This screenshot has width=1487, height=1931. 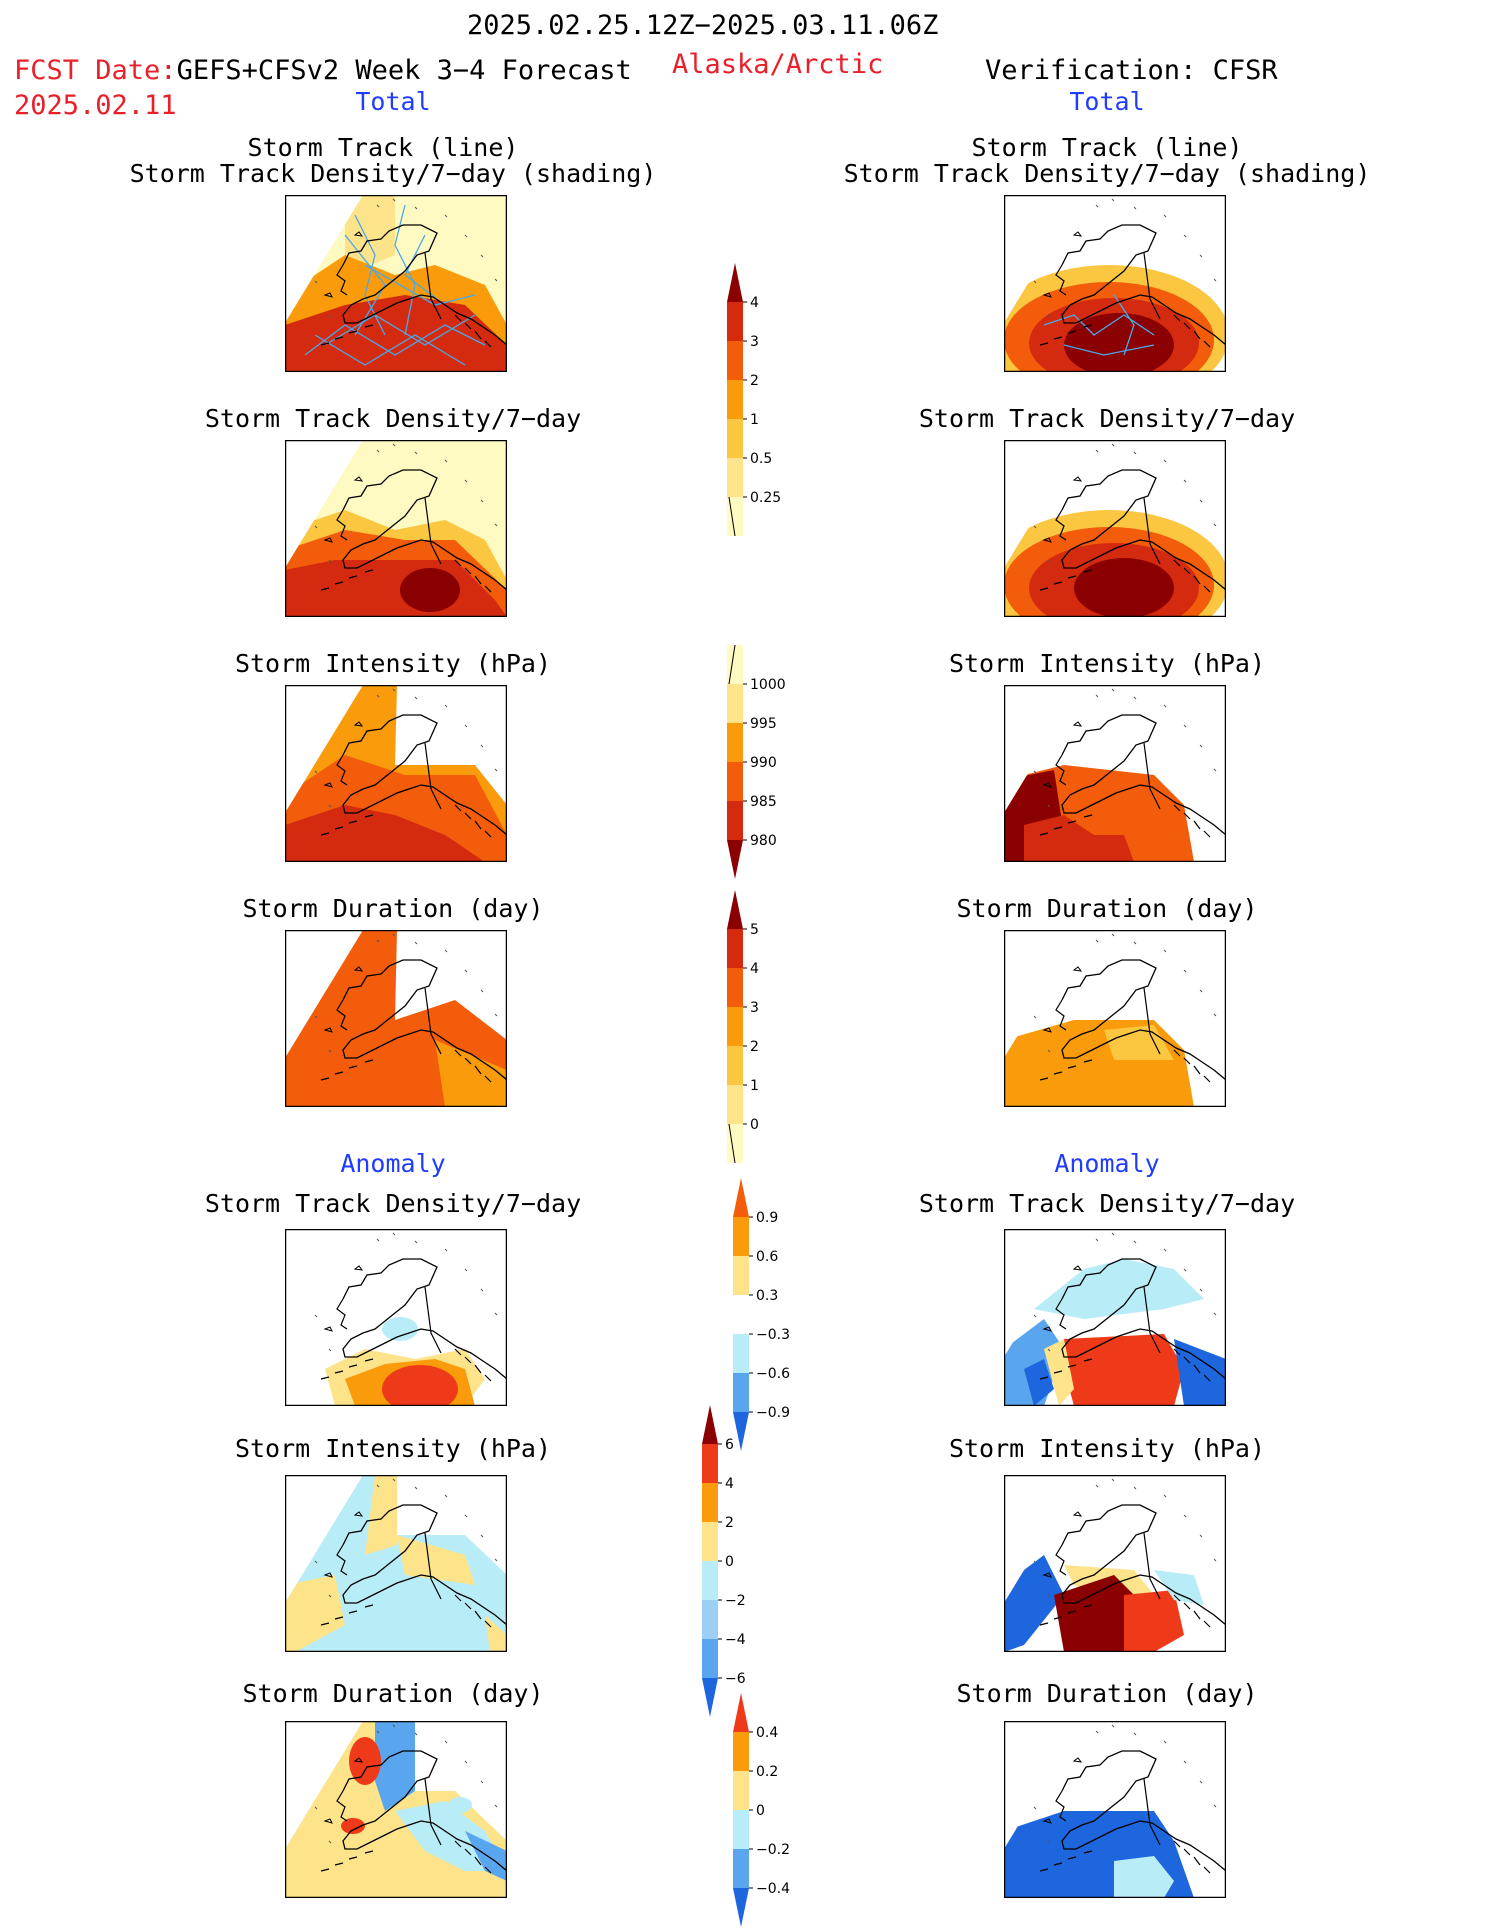 What do you see at coordinates (767, 1733) in the screenshot?
I see `colorbar-tick-label: 0.4` at bounding box center [767, 1733].